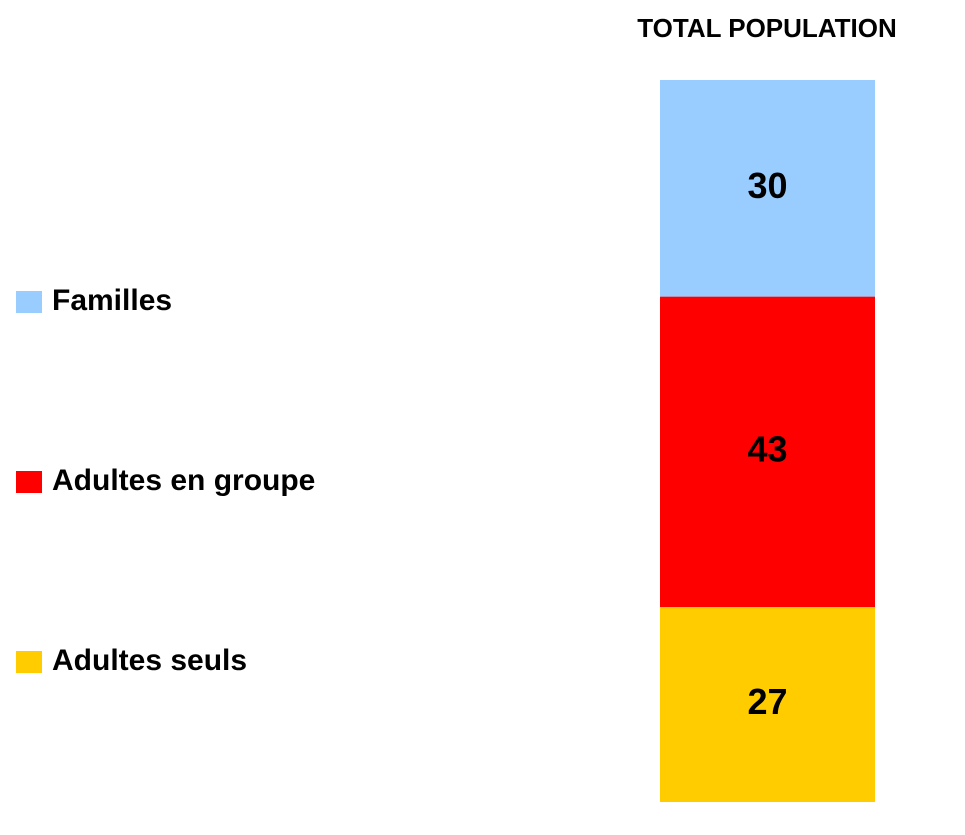  I want to click on data-label: 30, so click(767, 185).